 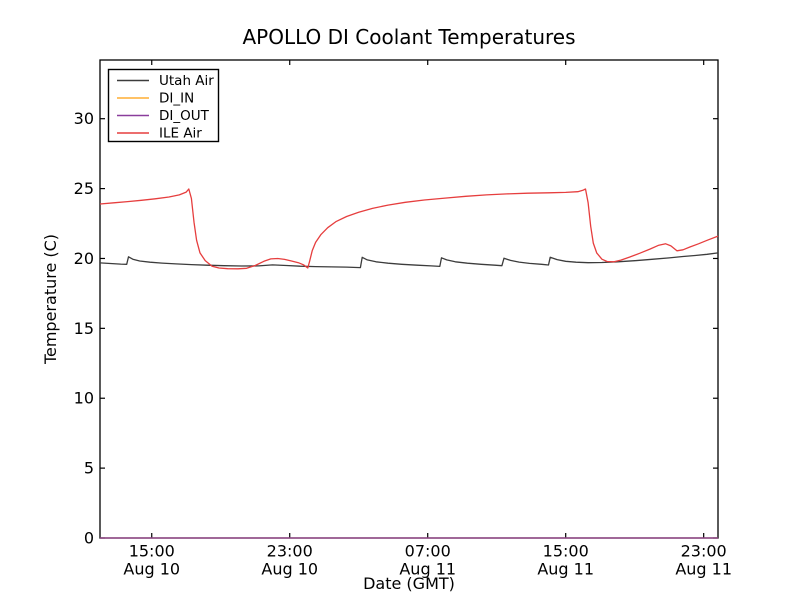 I want to click on y-tick-label: 20, so click(x=84, y=258).